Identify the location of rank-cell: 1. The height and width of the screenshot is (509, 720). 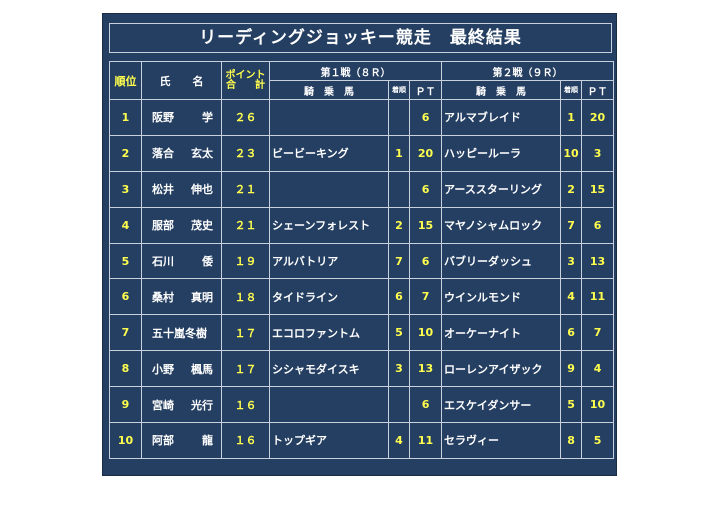
(125, 117).